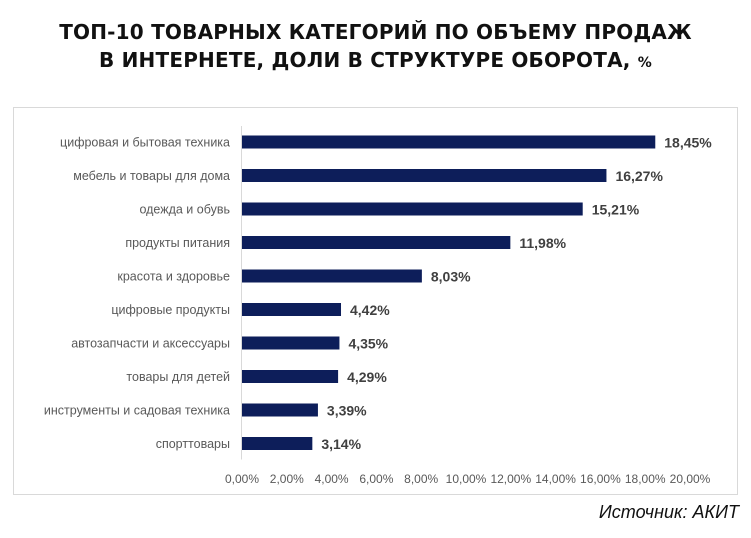 The height and width of the screenshot is (538, 751). What do you see at coordinates (370, 310) in the screenshot?
I see `data-label: 4,42%` at bounding box center [370, 310].